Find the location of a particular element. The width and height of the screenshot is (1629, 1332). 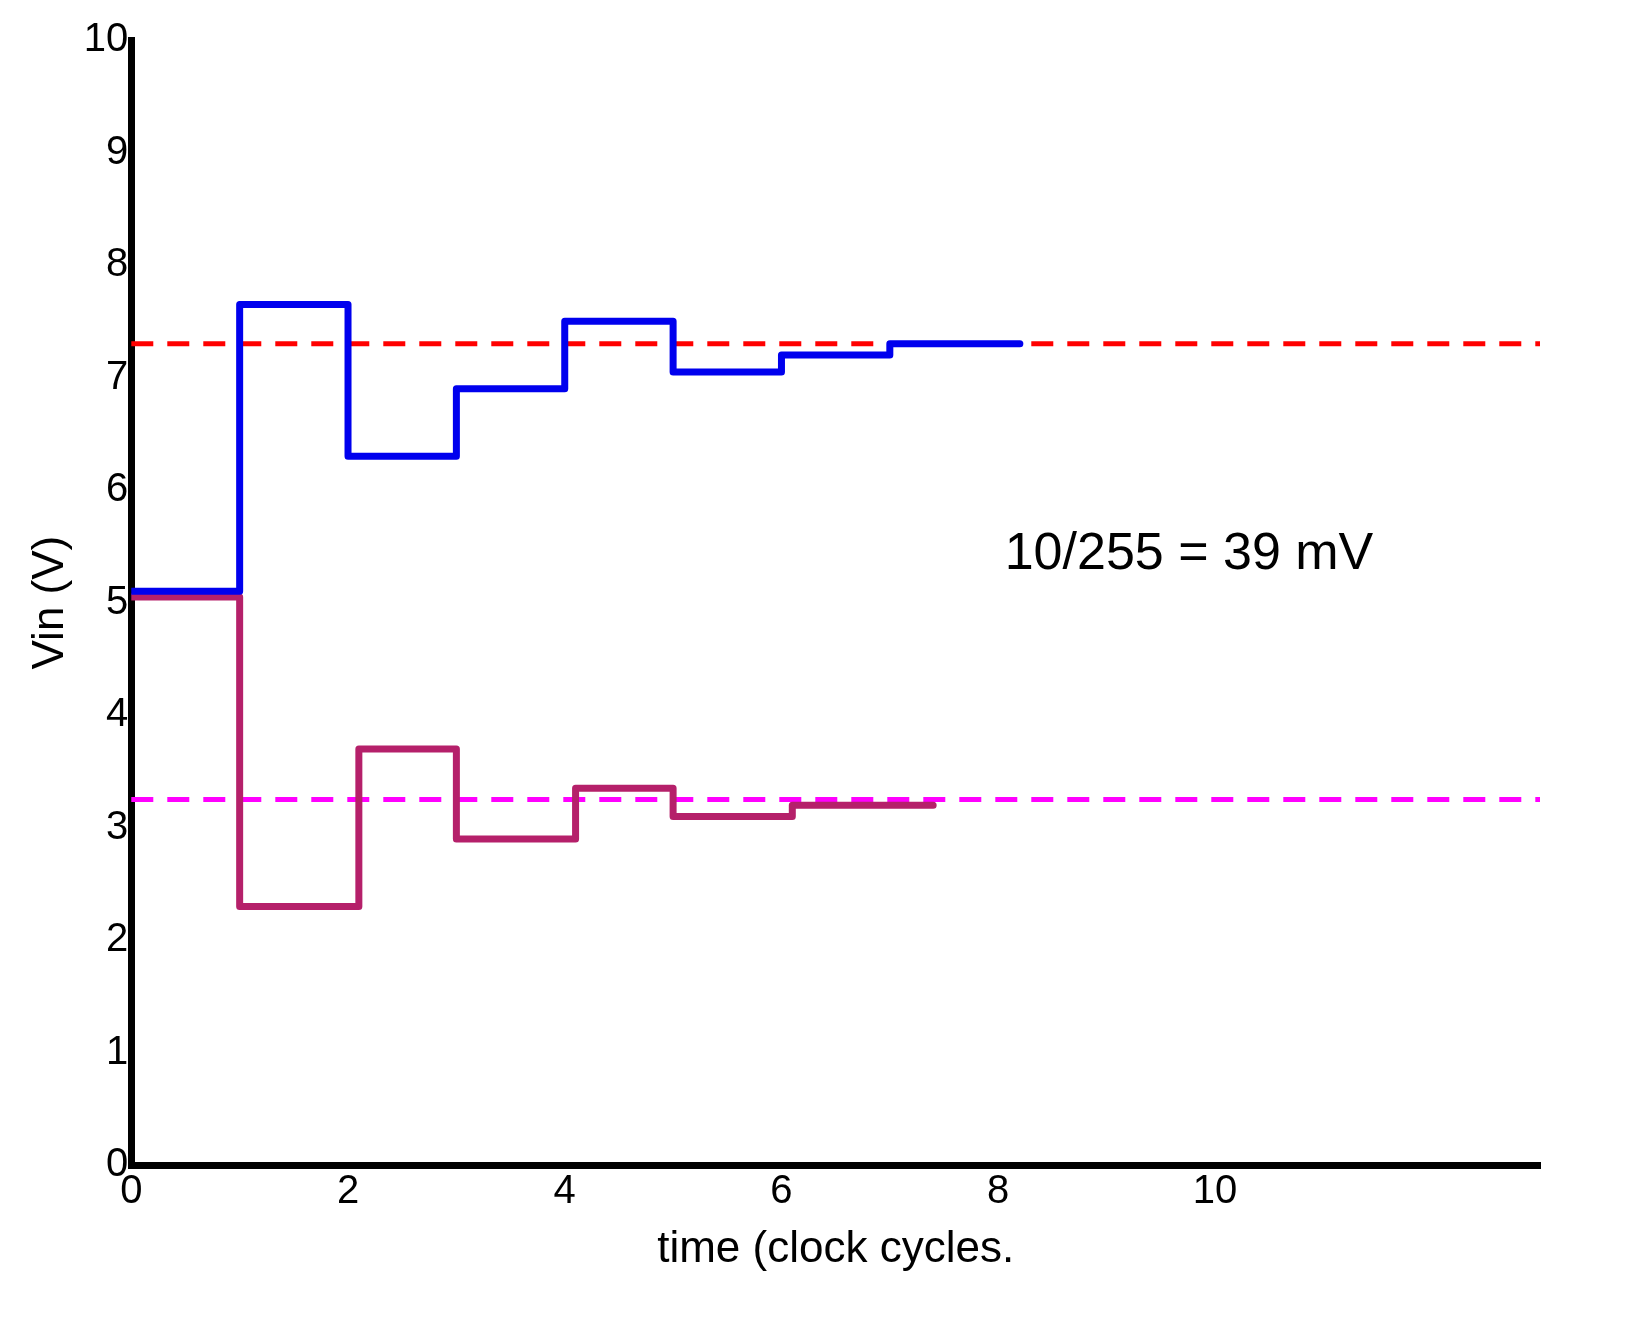

y-tick-label: 8 is located at coordinates (117, 262).